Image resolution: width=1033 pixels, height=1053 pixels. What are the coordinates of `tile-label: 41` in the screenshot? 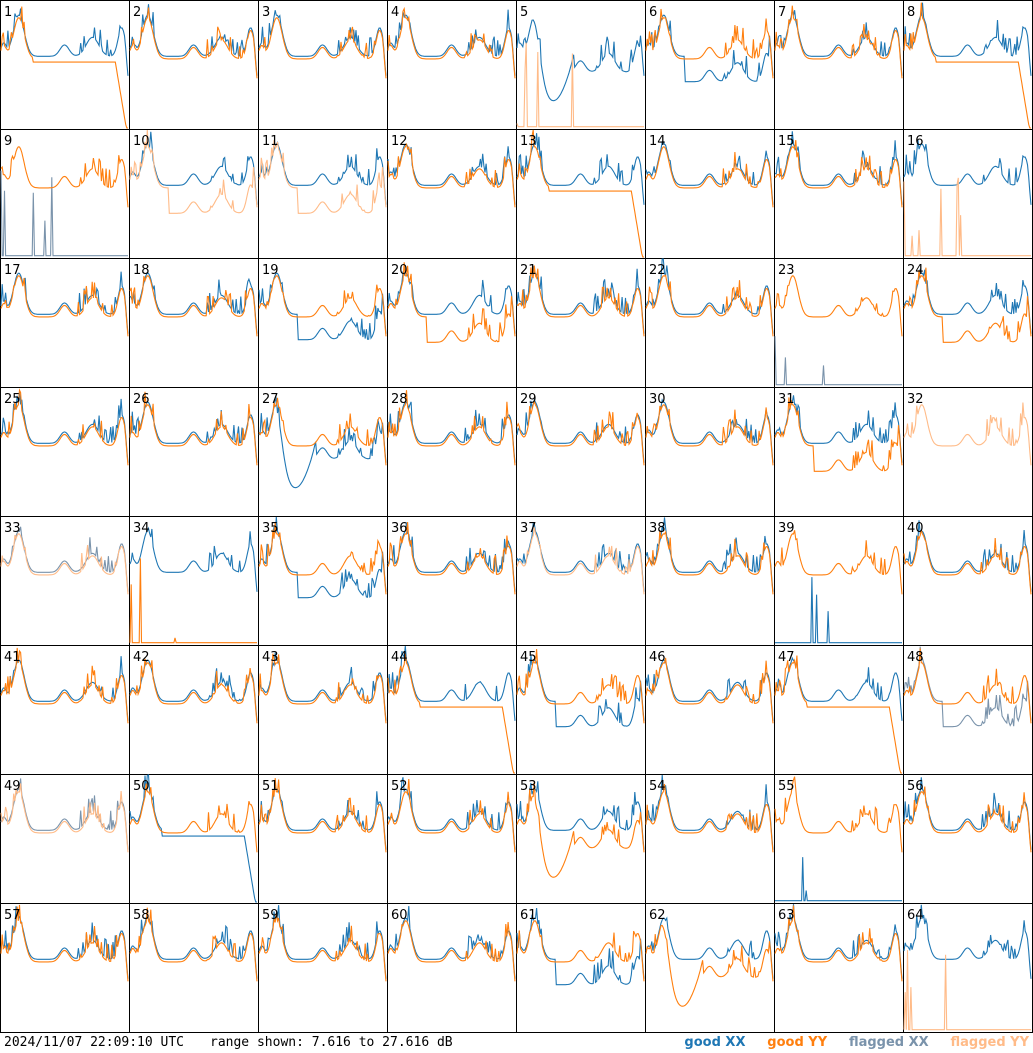 It's located at (12, 657).